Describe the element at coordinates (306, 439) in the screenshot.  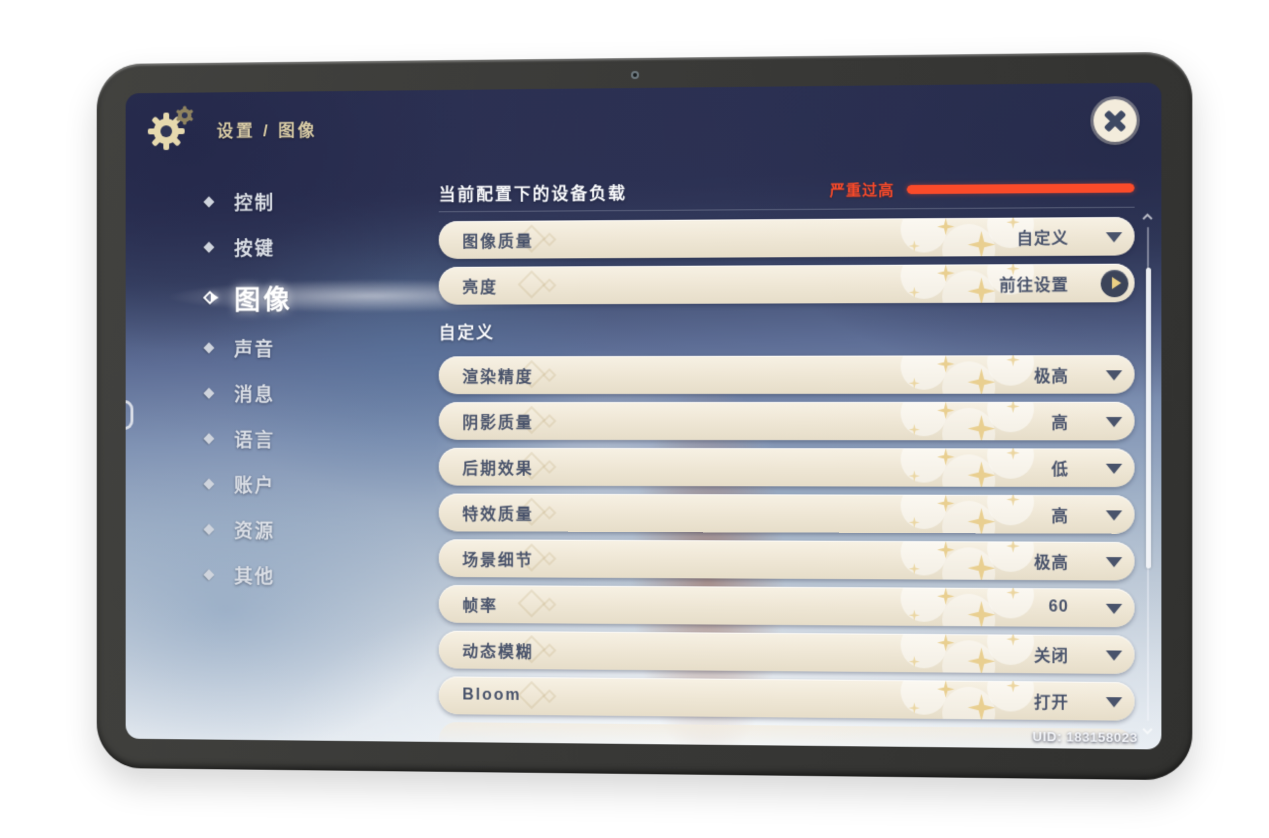
I see `sidebar-item-language: 语言` at that location.